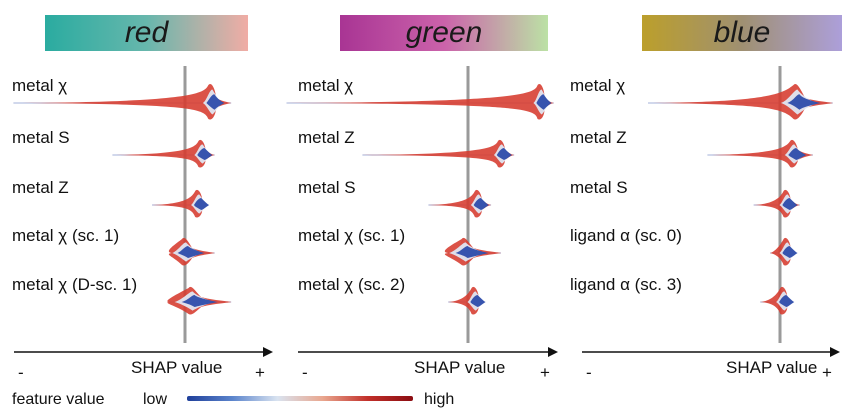  I want to click on panel-title: green, so click(444, 32).